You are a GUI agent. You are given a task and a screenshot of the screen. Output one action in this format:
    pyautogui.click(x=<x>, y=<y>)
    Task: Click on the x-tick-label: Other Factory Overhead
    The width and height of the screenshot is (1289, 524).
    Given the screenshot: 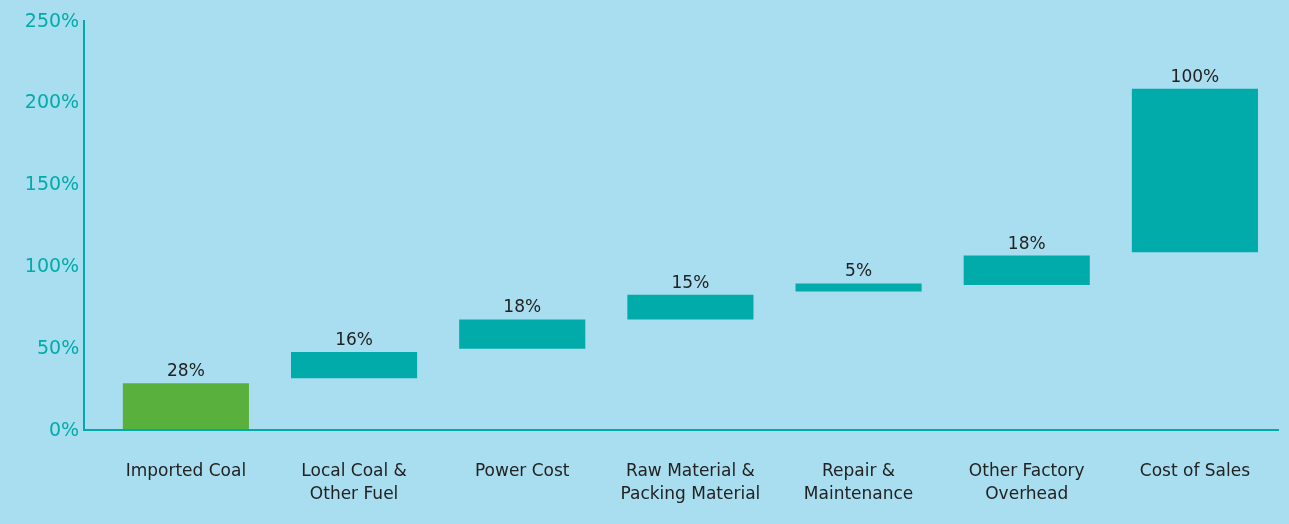 What is the action you would take?
    pyautogui.click(x=1026, y=481)
    